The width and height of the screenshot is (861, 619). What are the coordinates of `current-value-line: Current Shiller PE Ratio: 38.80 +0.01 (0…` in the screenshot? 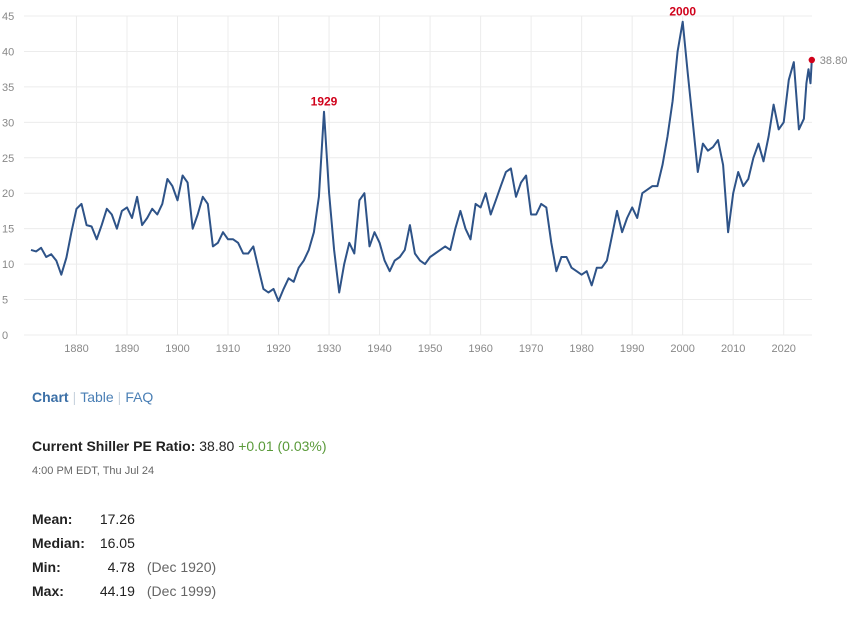 It's located at (179, 446).